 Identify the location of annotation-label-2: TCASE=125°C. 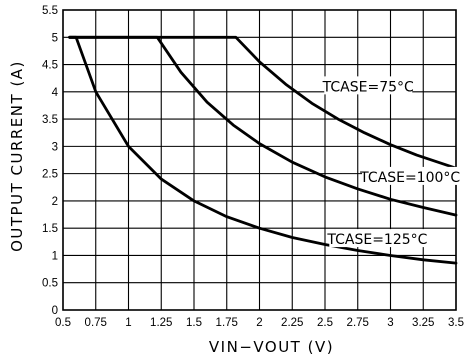
(376, 240).